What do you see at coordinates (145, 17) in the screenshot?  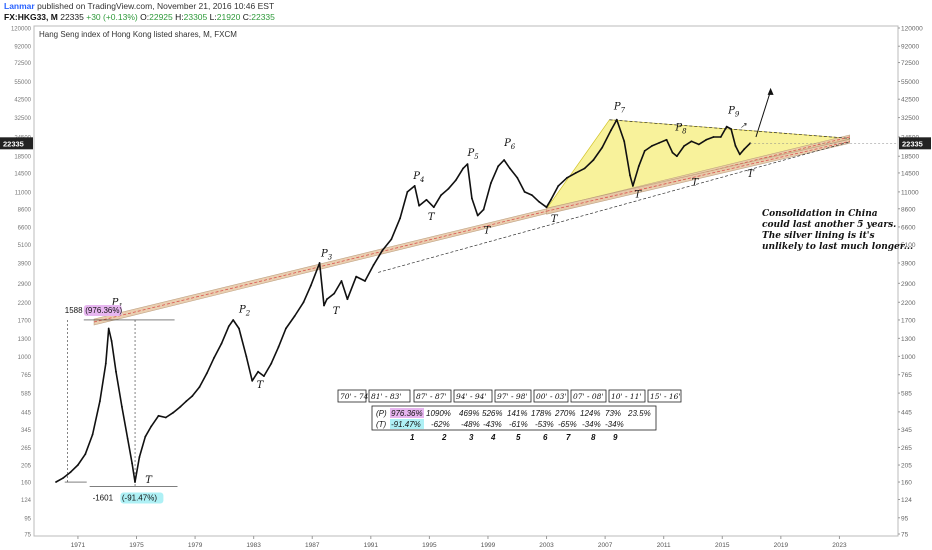 I see `open-label: O:` at bounding box center [145, 17].